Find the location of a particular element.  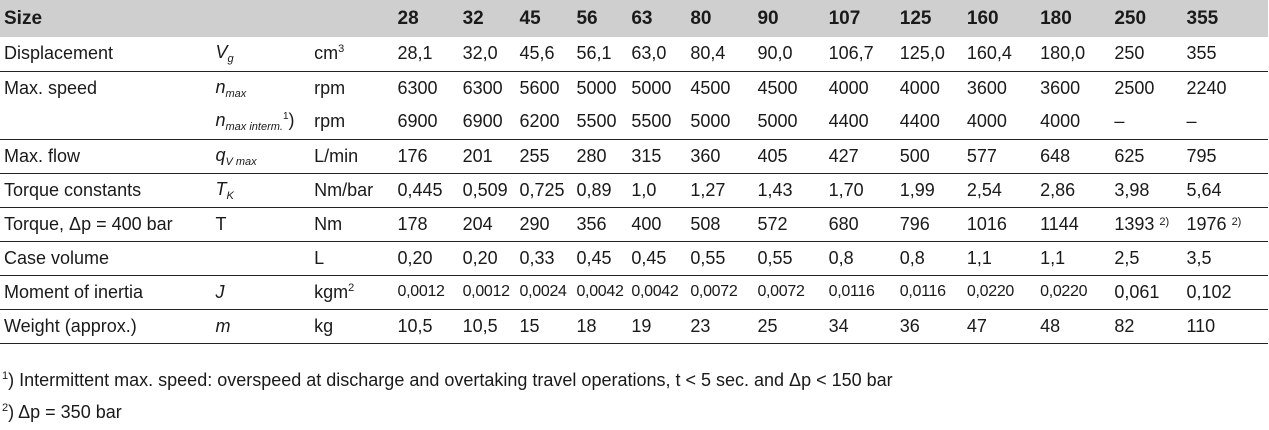

table-cell: 0,33 is located at coordinates (537, 257).